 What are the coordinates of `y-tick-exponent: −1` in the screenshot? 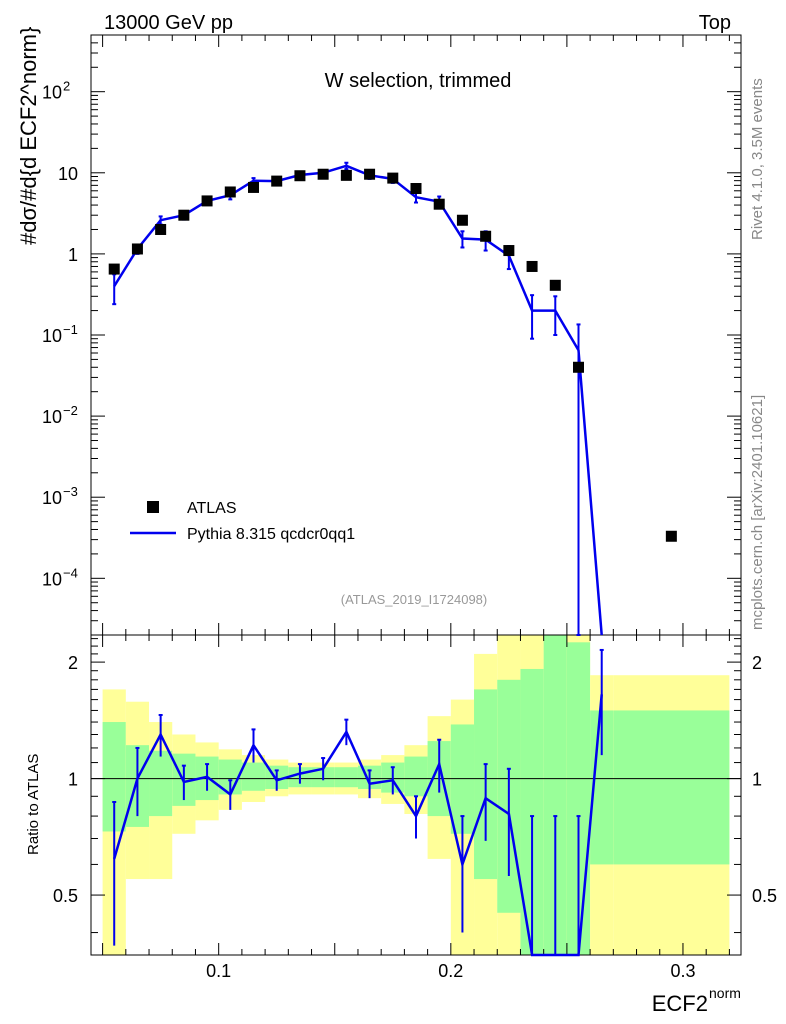 It's located at (70, 329).